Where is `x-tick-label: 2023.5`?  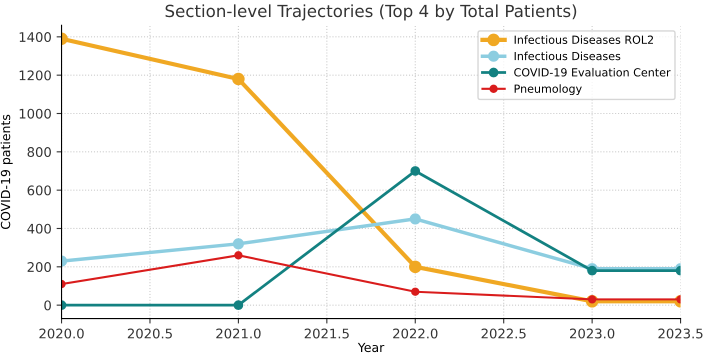 x-tick-label: 2023.5 is located at coordinates (680, 333).